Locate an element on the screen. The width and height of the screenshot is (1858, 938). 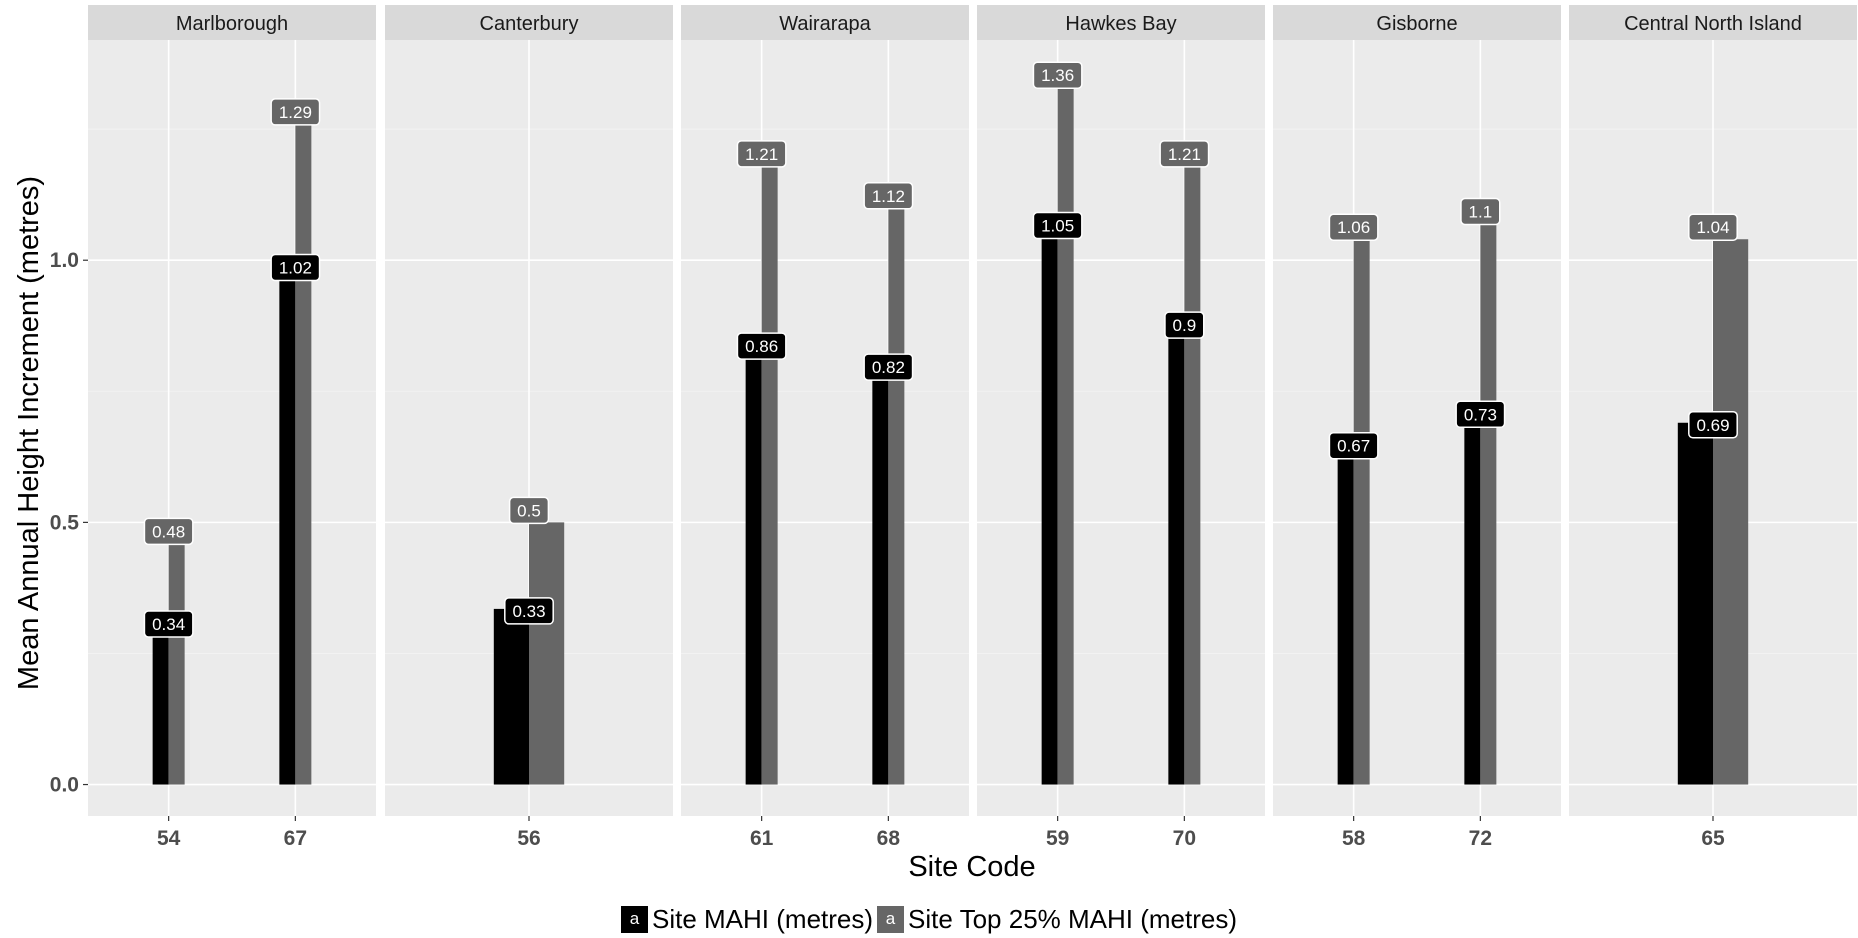
x-tick-label: 70 is located at coordinates (1184, 838).